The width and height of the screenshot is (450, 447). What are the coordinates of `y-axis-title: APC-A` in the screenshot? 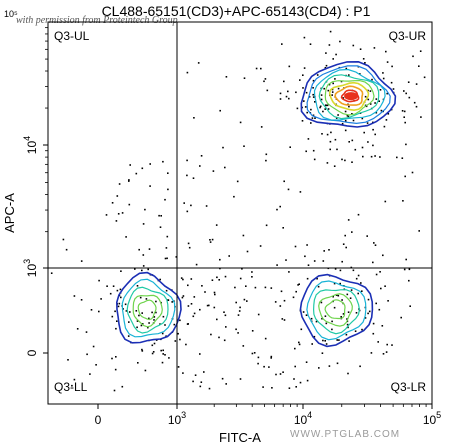 It's located at (9, 213).